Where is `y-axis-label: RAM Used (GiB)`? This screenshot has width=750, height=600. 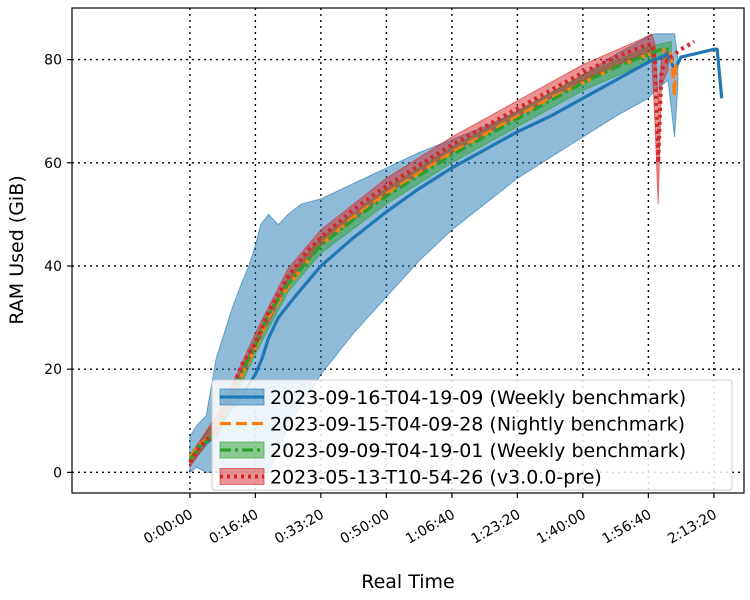 y-axis-label: RAM Used (GiB) is located at coordinates (17, 249).